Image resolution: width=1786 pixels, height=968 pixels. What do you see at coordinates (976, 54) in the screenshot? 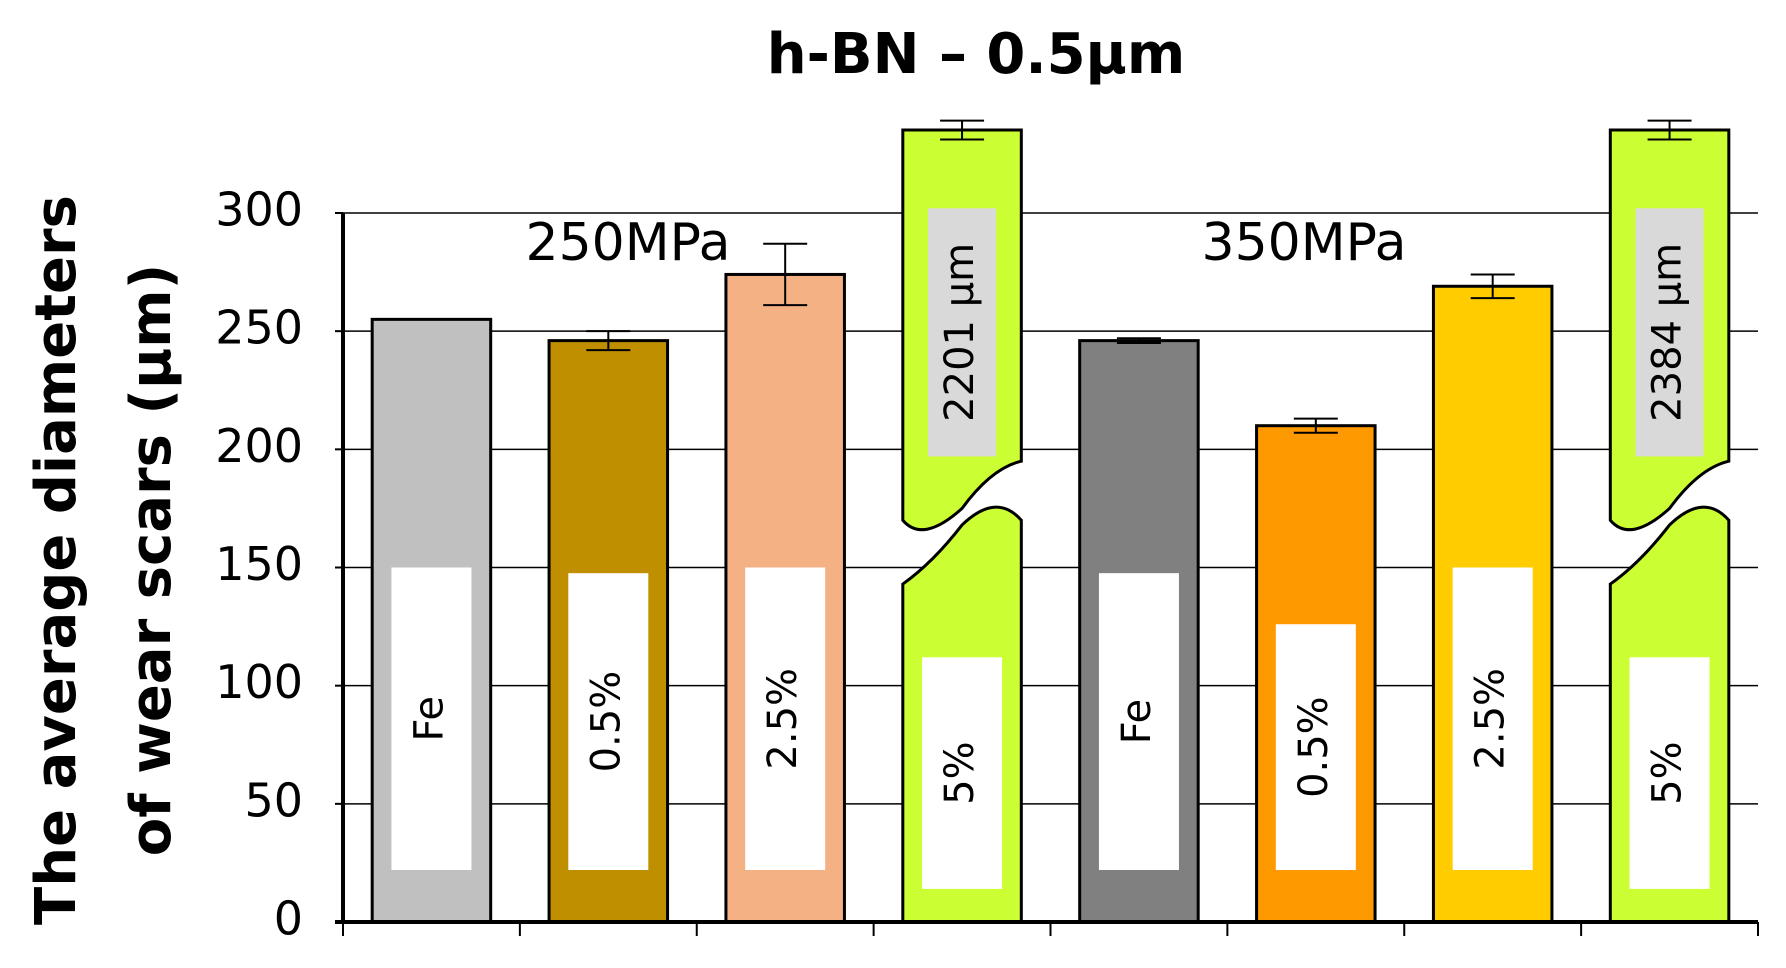
I see `chart-title: h-BN – 0.5μm` at bounding box center [976, 54].